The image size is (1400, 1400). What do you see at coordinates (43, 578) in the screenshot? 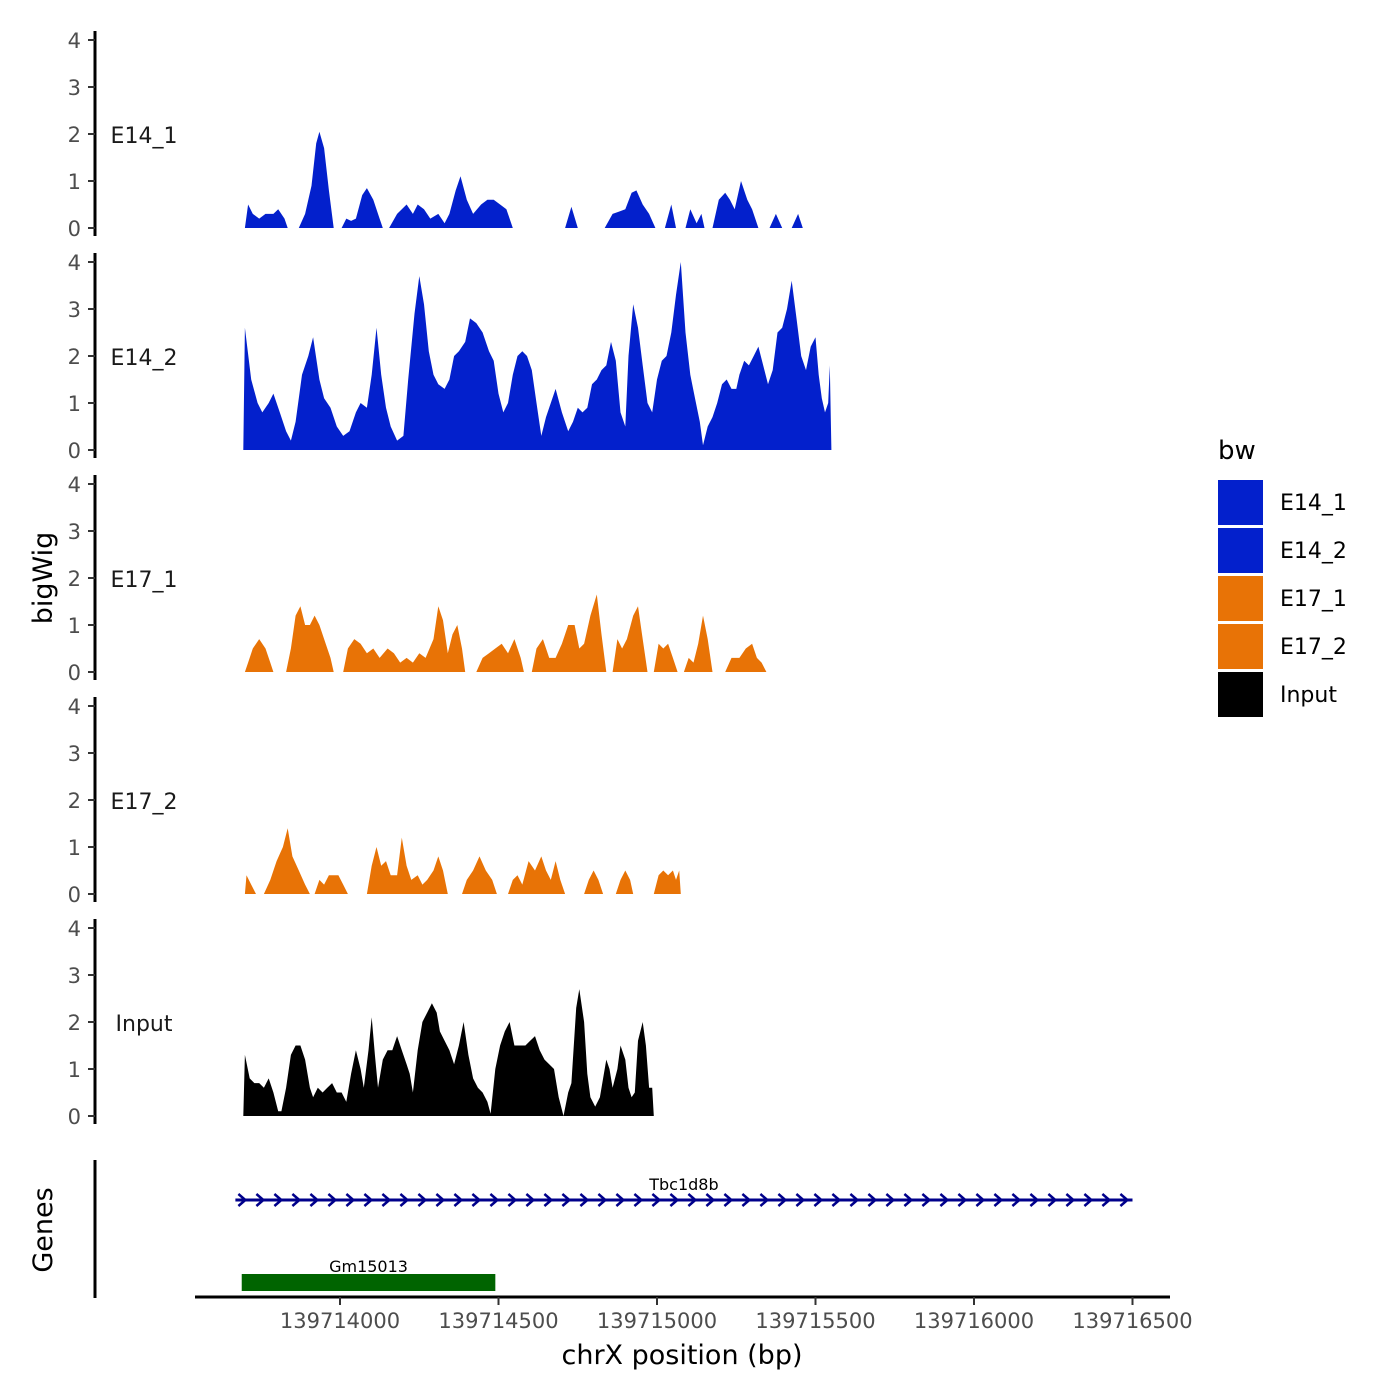
I see `y-axis-title: bigWig` at bounding box center [43, 578].